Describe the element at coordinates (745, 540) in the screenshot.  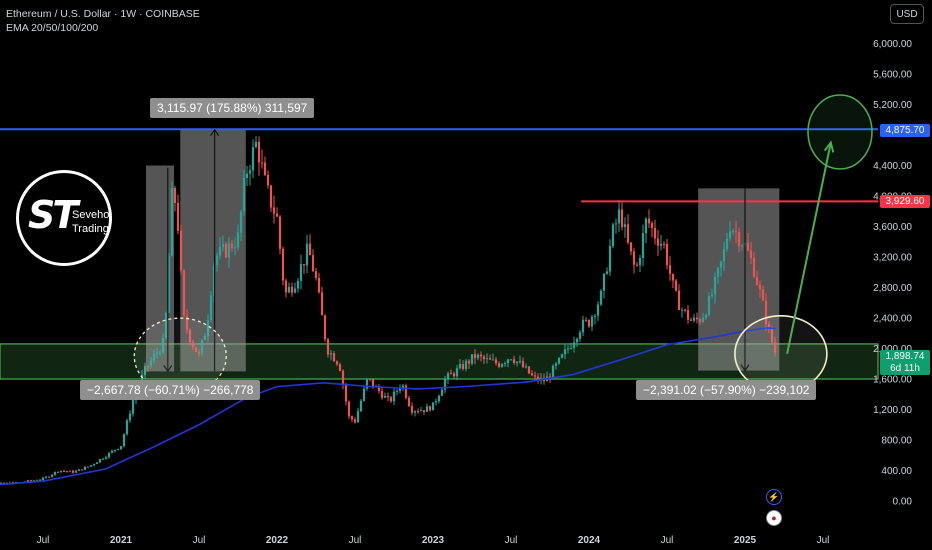
I see `x-tick-label: 2025` at that location.